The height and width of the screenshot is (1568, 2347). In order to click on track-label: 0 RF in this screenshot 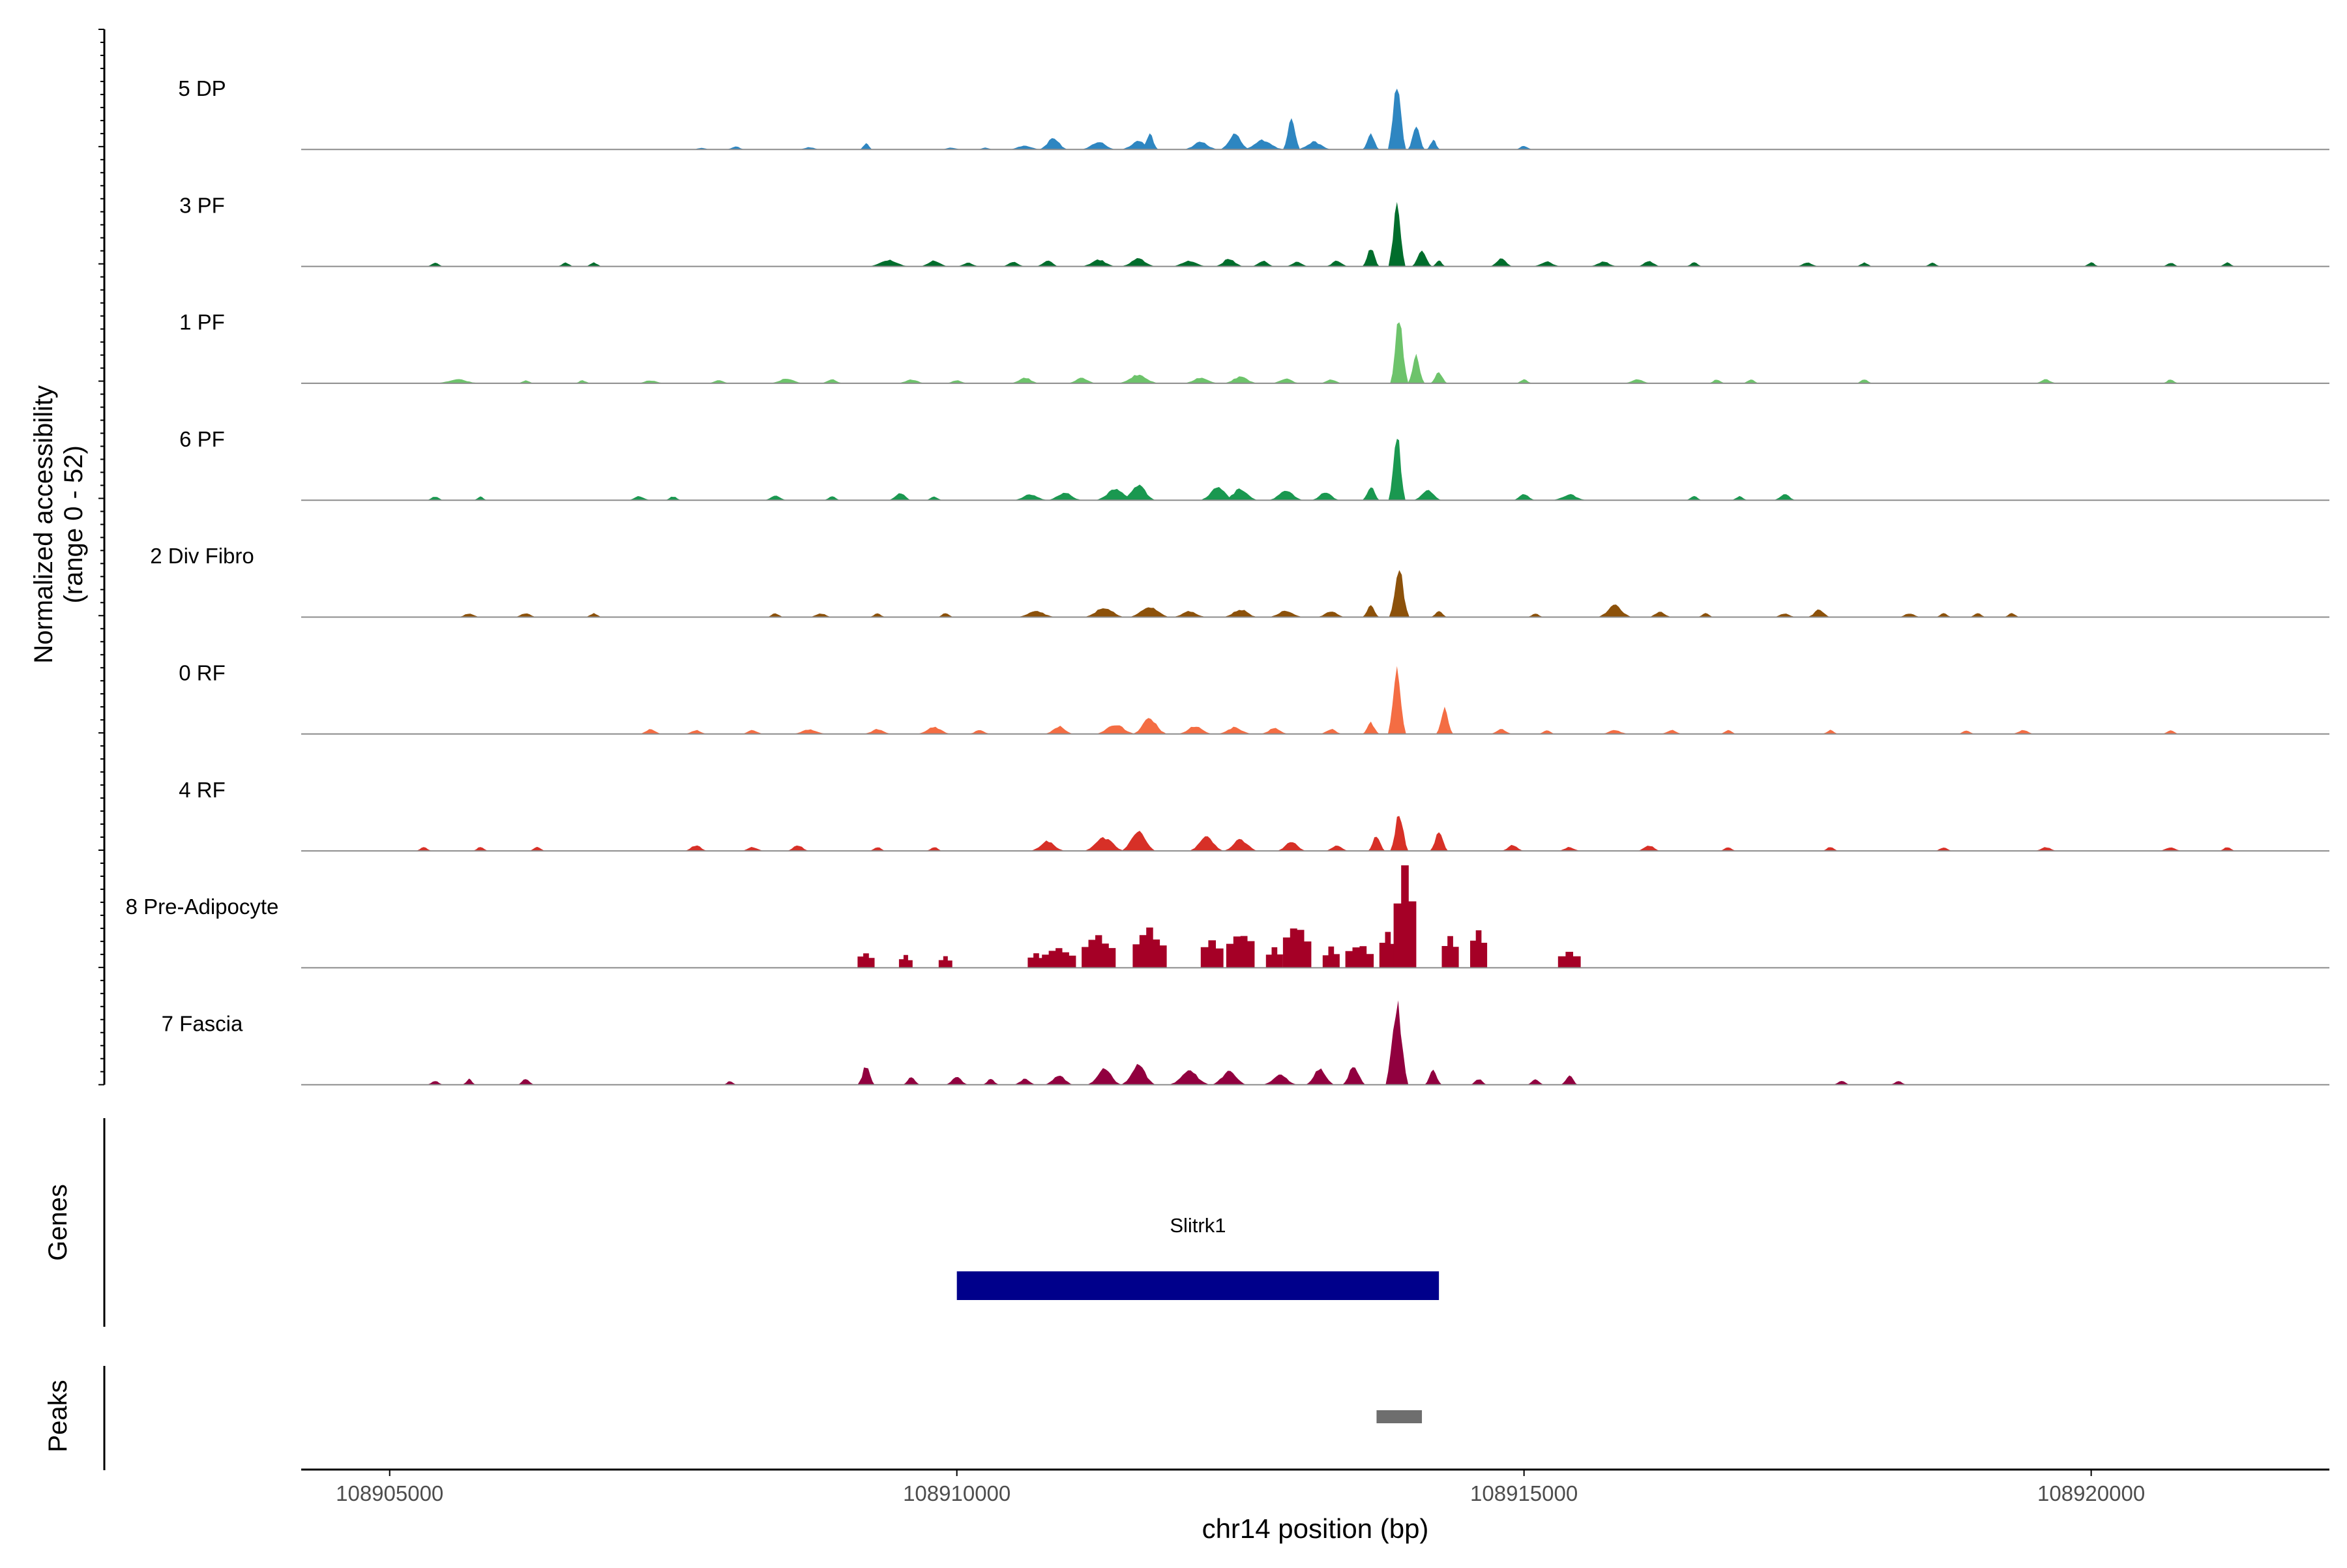, I will do `click(202, 673)`.